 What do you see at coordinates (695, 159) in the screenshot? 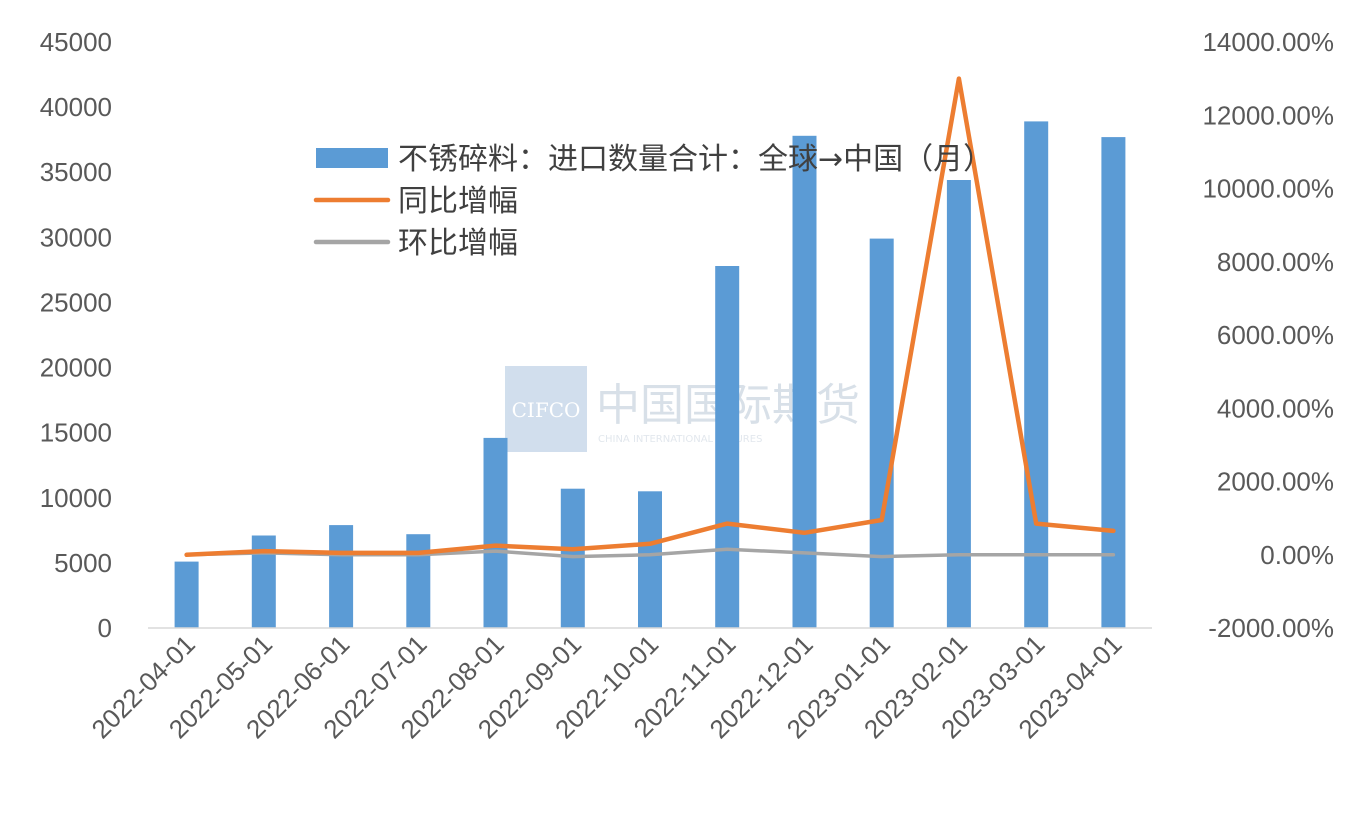
I see `legend-bar-label: 不锈碎料：进口数量合计：全球→中国（月）` at bounding box center [695, 159].